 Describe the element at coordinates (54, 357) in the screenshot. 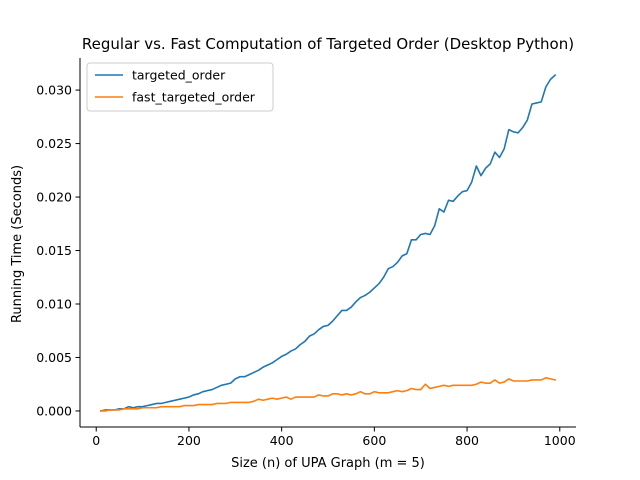

I see `y-tick-label: 0.005` at that location.